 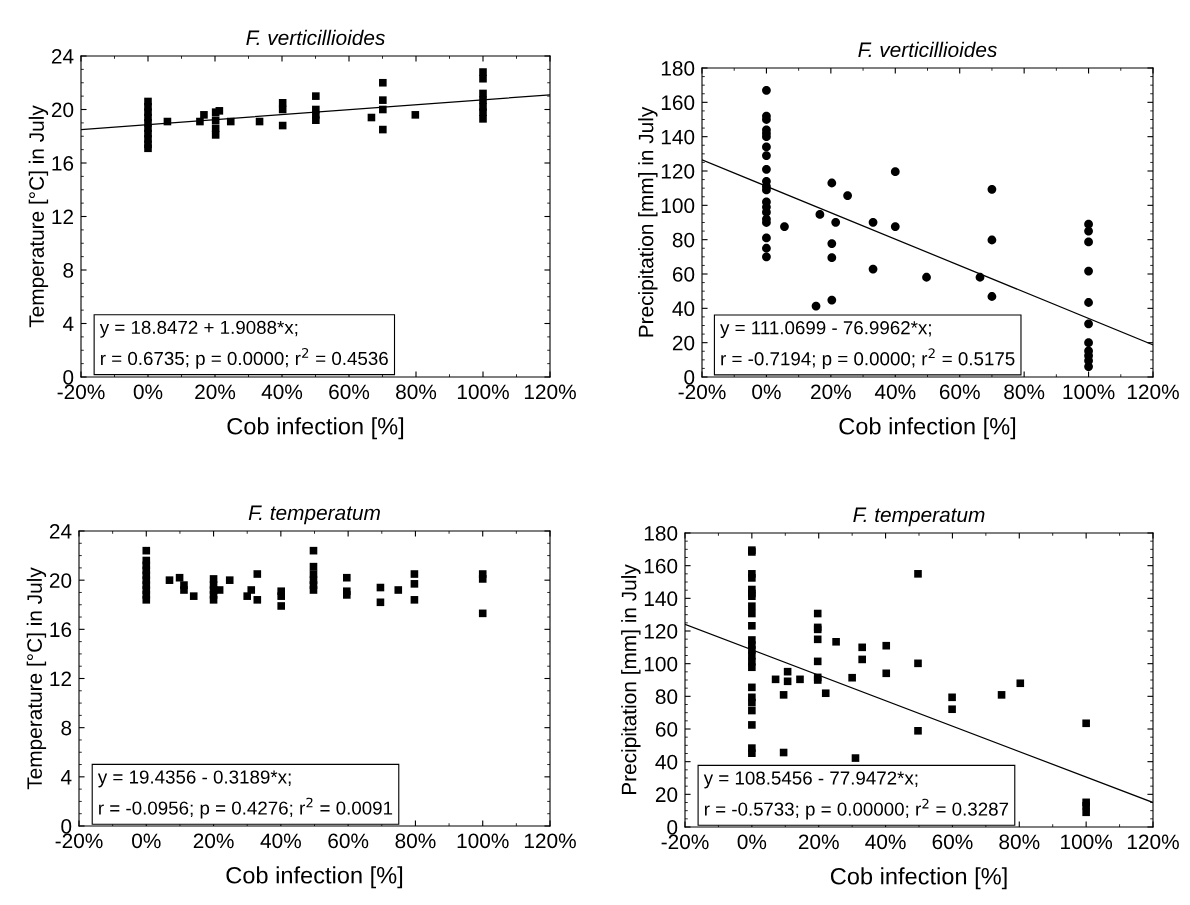 What do you see at coordinates (661, 631) in the screenshot?
I see `y-tick-label: 120` at bounding box center [661, 631].